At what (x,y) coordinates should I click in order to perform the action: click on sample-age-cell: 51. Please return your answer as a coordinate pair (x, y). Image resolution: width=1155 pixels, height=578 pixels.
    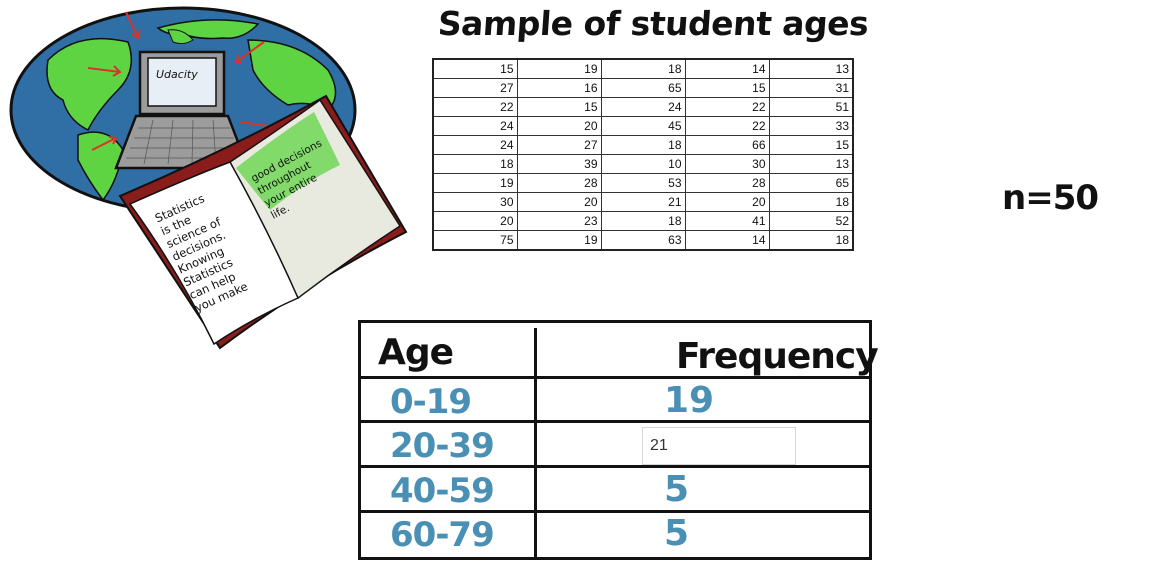
    Looking at the image, I should click on (811, 107).